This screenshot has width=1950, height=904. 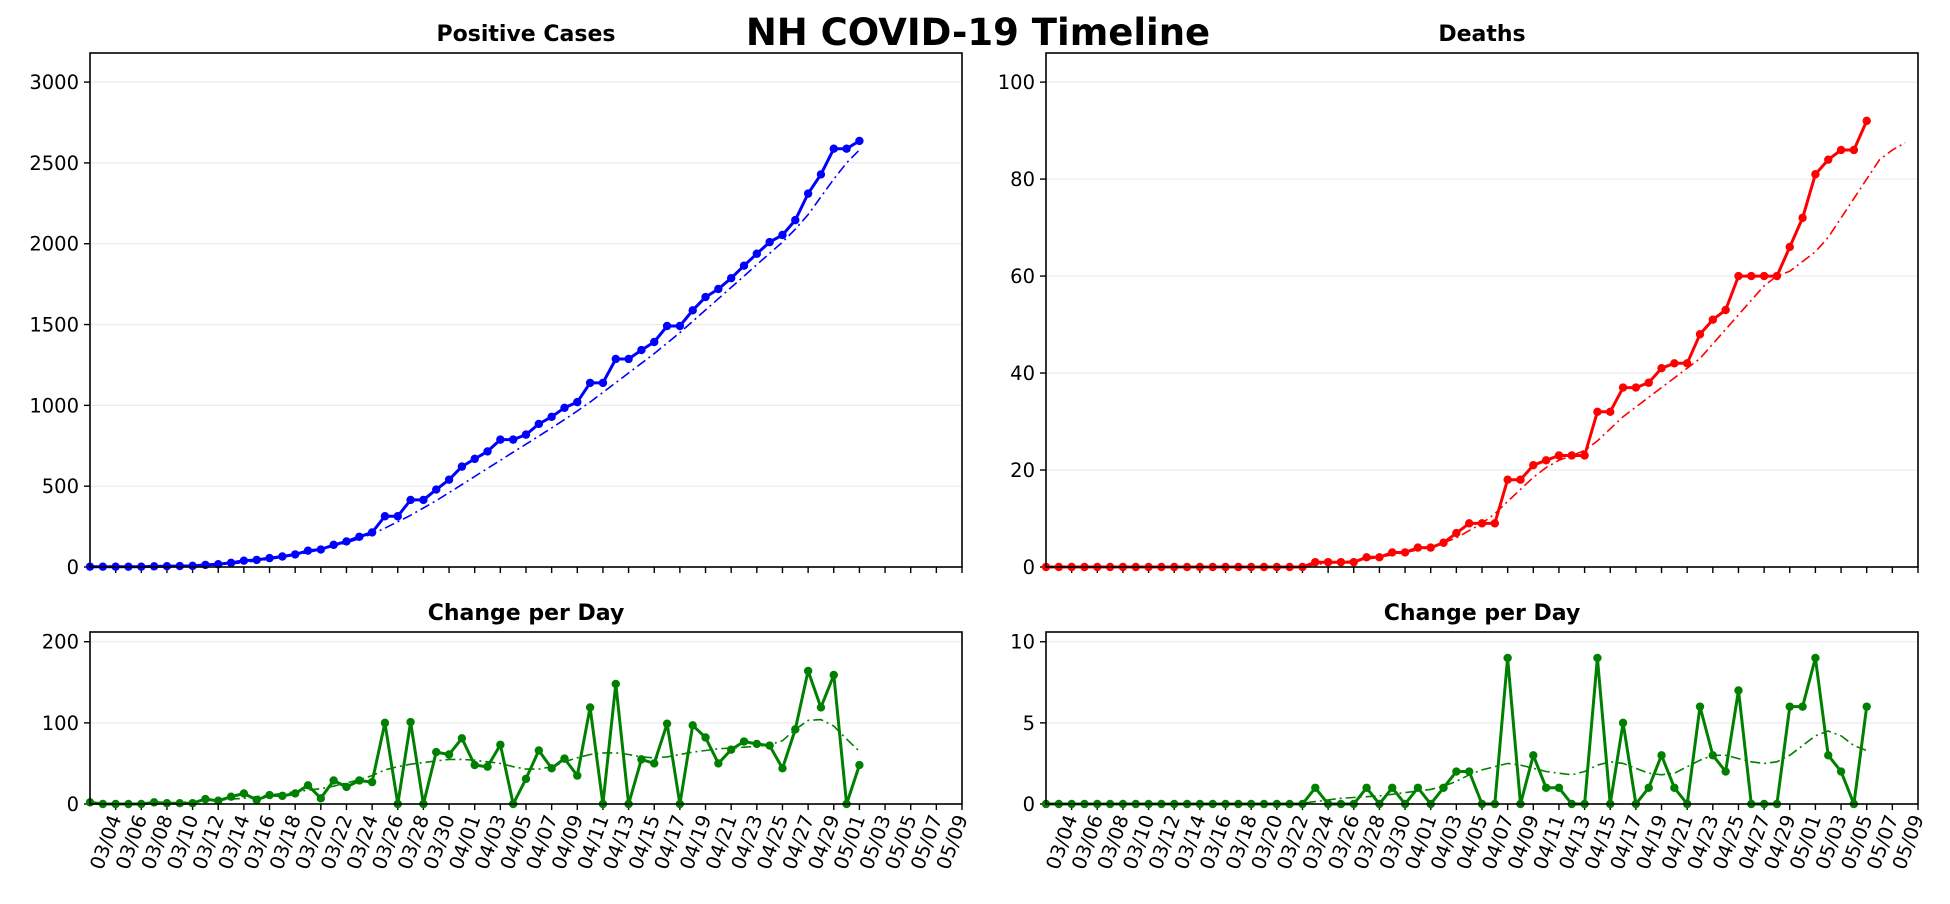 I want to click on y-tick-label: 500, so click(x=60, y=486).